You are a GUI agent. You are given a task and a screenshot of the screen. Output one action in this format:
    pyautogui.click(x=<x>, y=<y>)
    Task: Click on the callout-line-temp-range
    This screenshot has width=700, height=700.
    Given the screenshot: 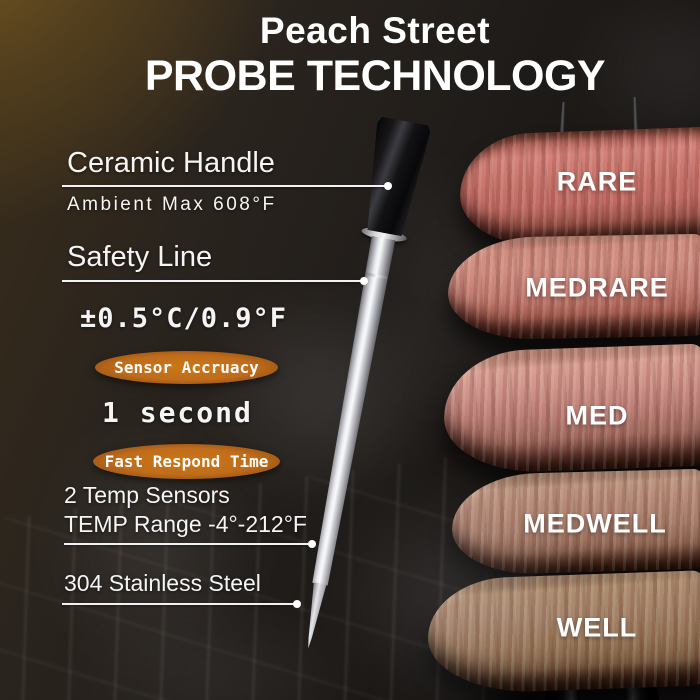 What is the action you would take?
    pyautogui.click(x=190, y=544)
    